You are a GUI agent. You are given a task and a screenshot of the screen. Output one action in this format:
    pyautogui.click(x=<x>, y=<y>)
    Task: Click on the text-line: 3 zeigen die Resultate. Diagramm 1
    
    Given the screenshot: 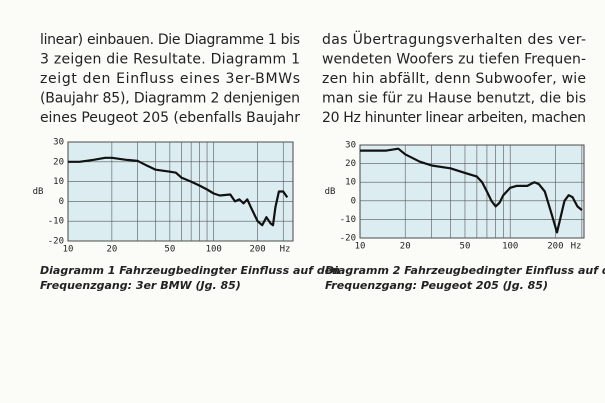 What is the action you would take?
    pyautogui.click(x=170, y=60)
    